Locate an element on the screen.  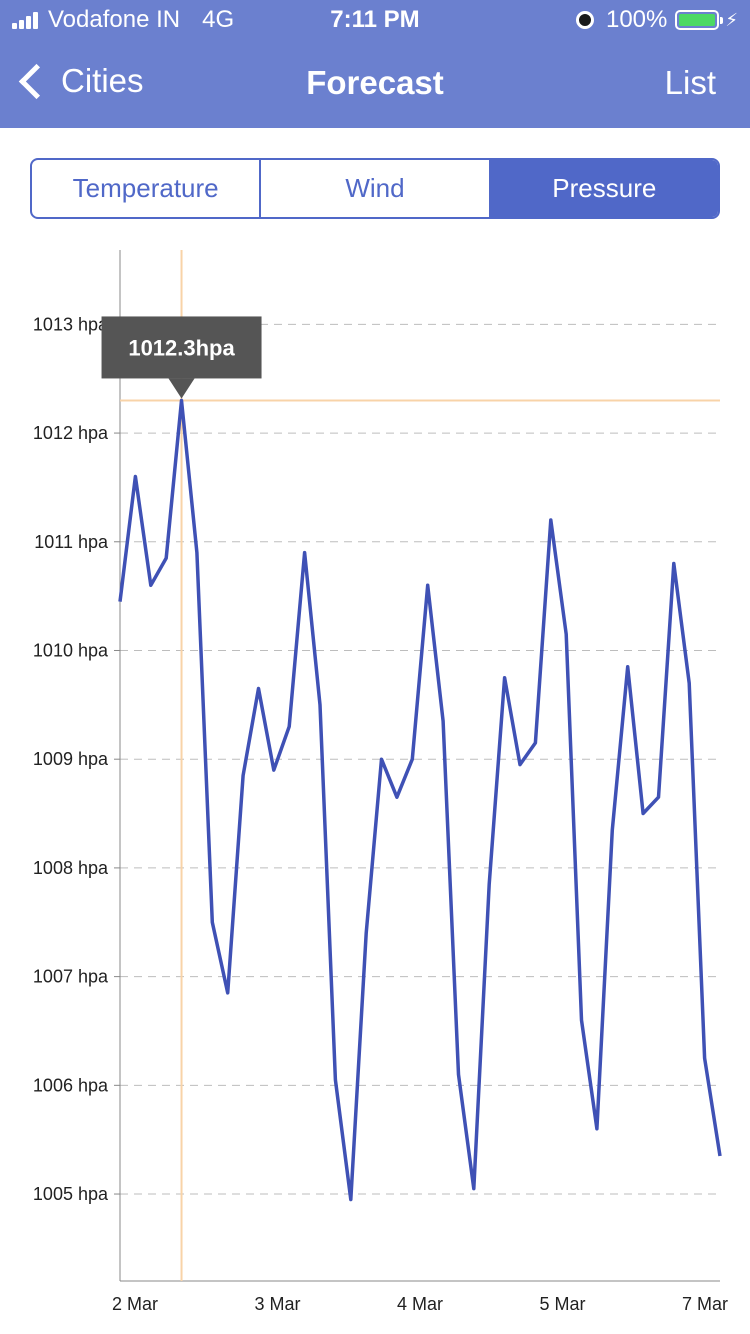
y-tick-label: 1006 hpa is located at coordinates (71, 1085).